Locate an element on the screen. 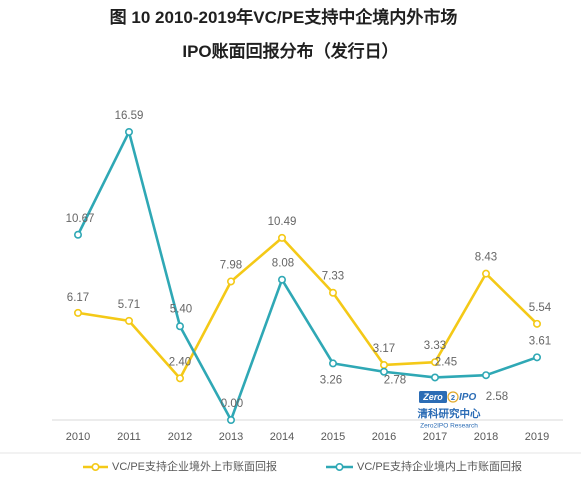 Image resolution: width=581 pixels, height=498 pixels. legend-item-domestic: VC/PE支持企业境内上市账面回报 is located at coordinates (424, 466).